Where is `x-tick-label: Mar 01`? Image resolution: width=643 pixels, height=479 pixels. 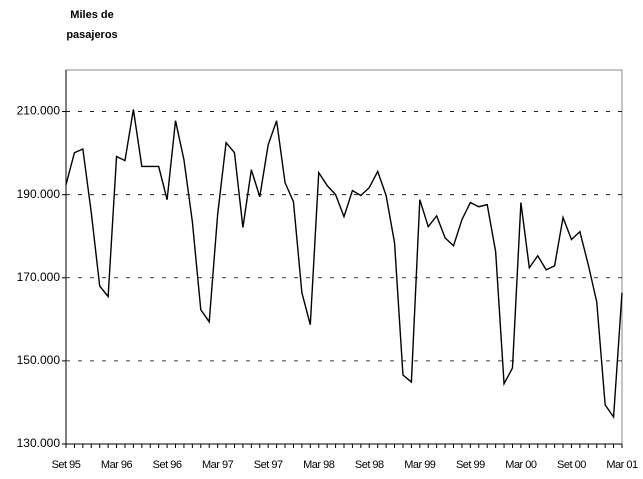
x-tick-label: Mar 01 is located at coordinates (622, 465).